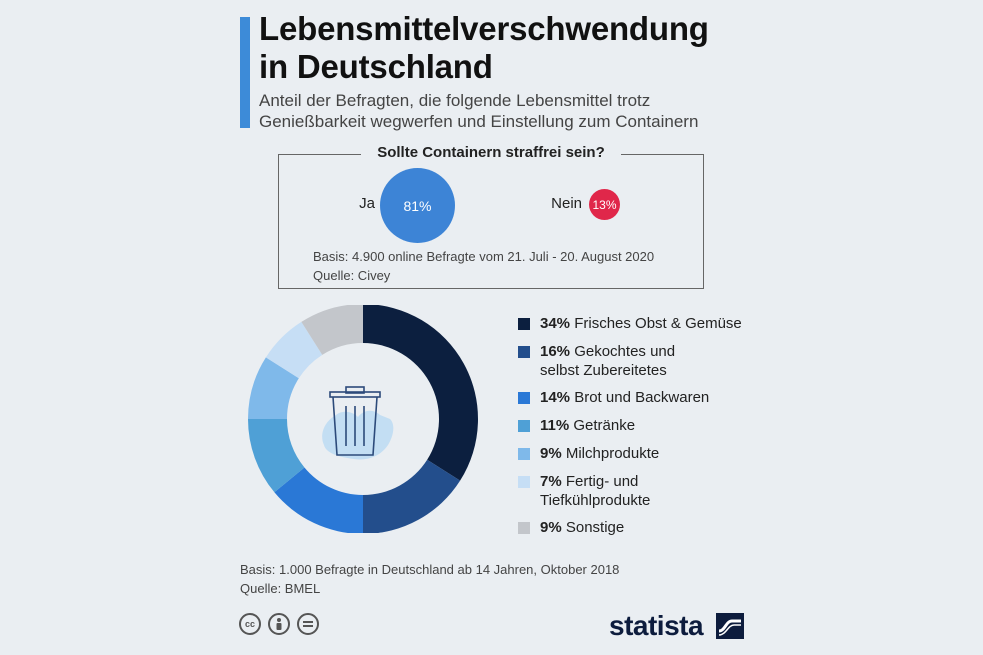 The height and width of the screenshot is (655, 983). What do you see at coordinates (569, 48) in the screenshot?
I see `page-title: Lebensmittelverschwendung in Deutschland` at bounding box center [569, 48].